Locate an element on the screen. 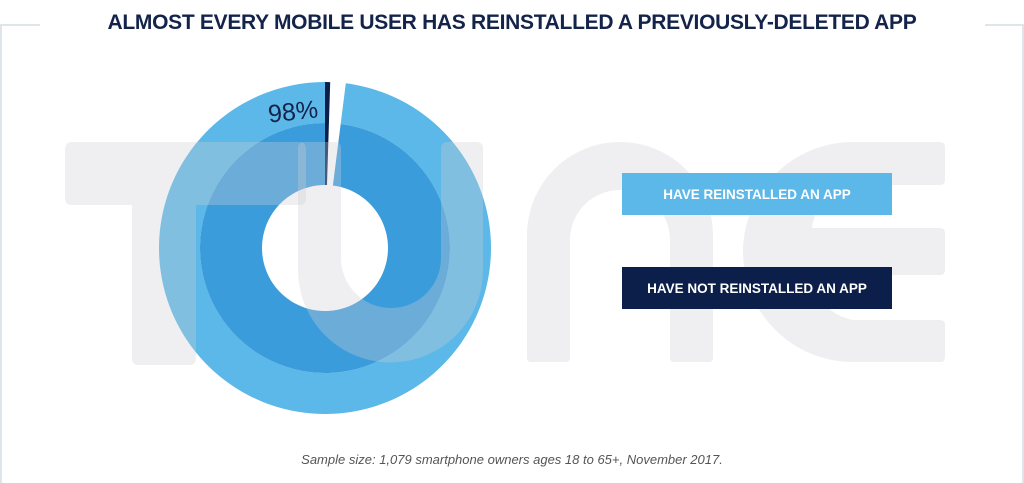 Image resolution: width=1024 pixels, height=483 pixels. frame-left is located at coordinates (1, 253).